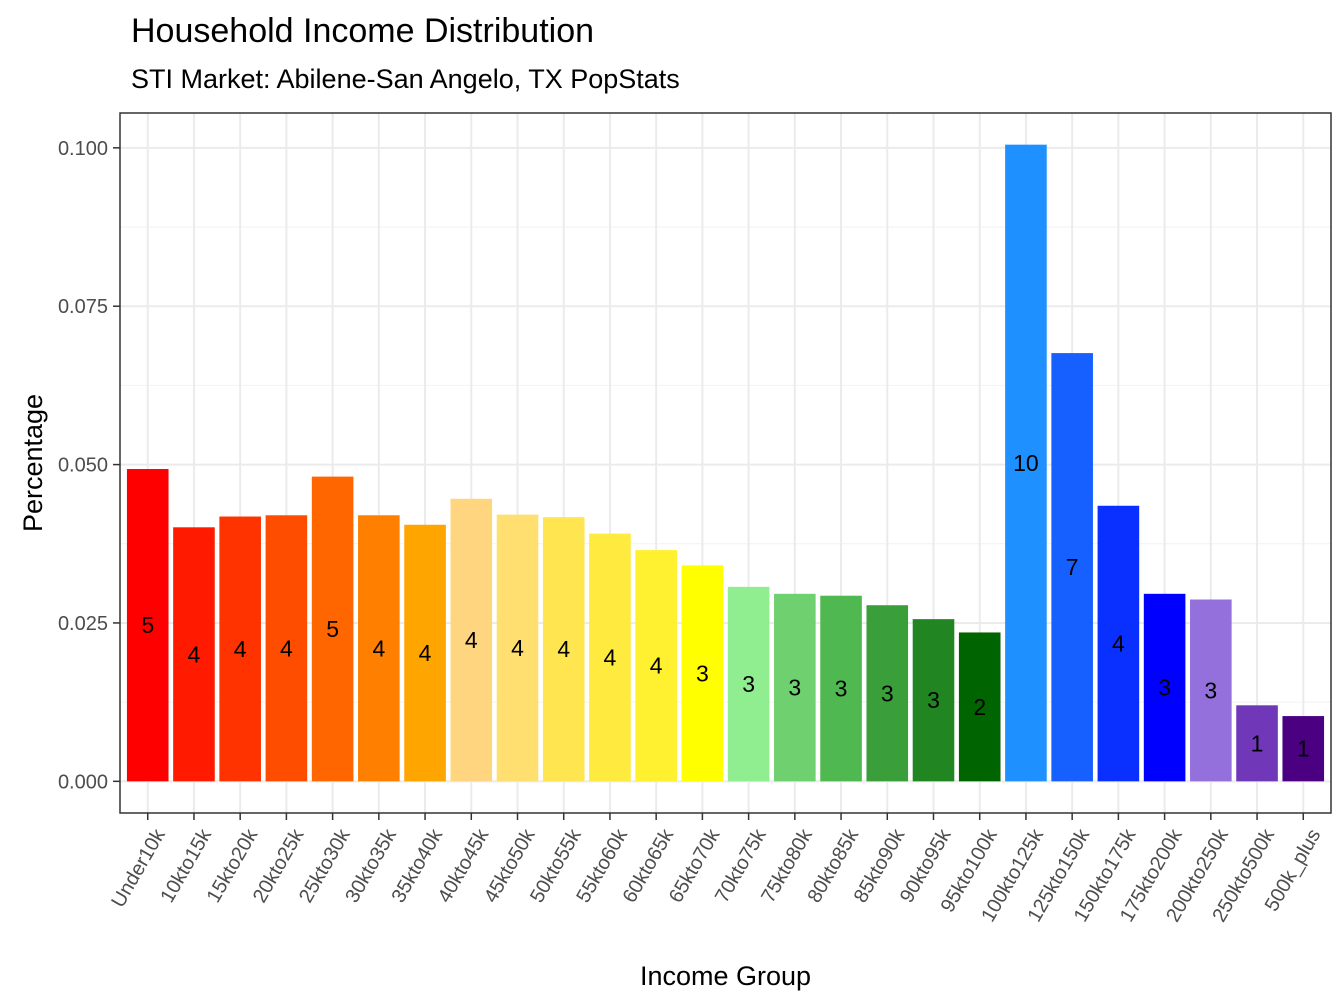  I want to click on bar-label-60kto65k: 4, so click(656, 666).